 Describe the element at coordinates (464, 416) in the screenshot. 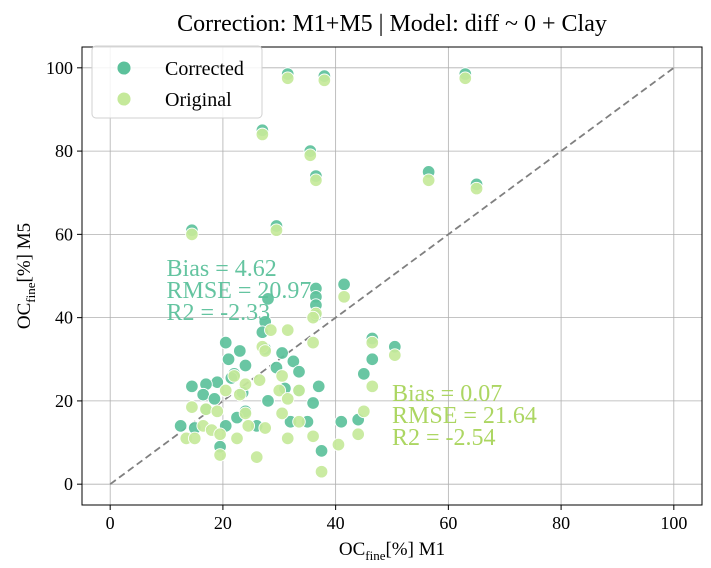

I see `annotation-line: RMSE = 21.64` at that location.